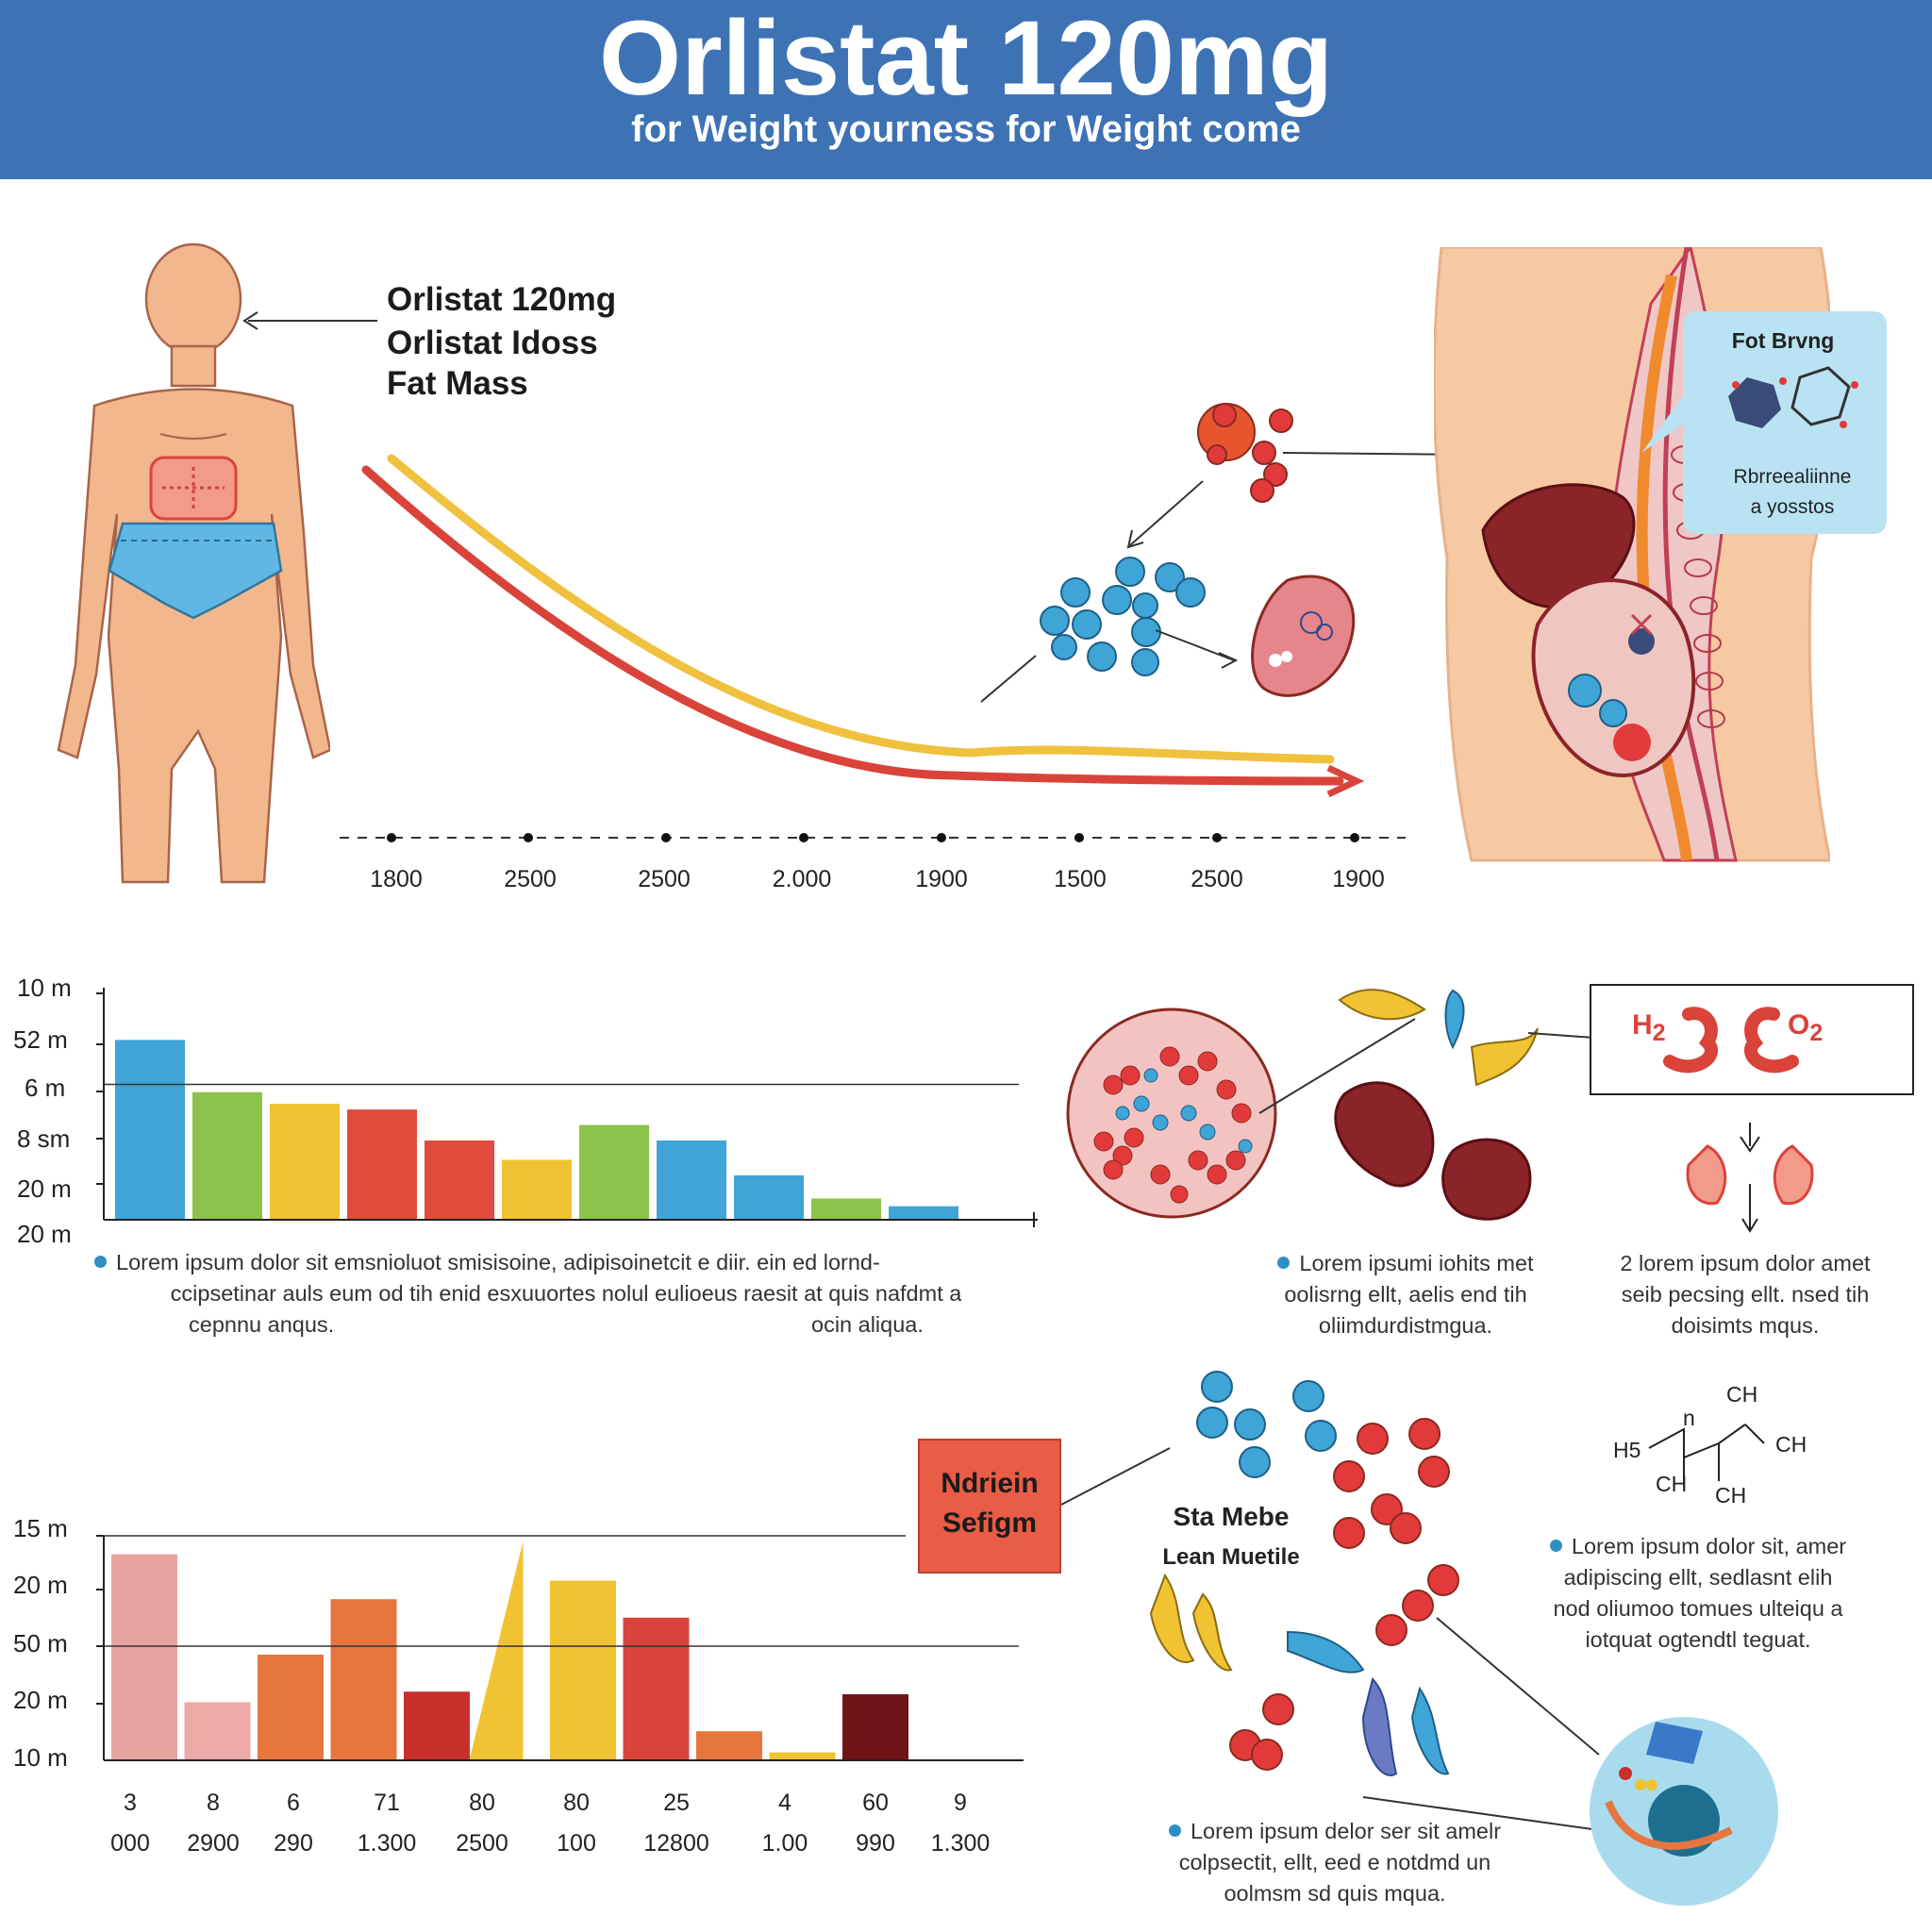 This screenshot has width=1932, height=1932. What do you see at coordinates (387, 1844) in the screenshot?
I see `chart2-xtick: 1.300` at bounding box center [387, 1844].